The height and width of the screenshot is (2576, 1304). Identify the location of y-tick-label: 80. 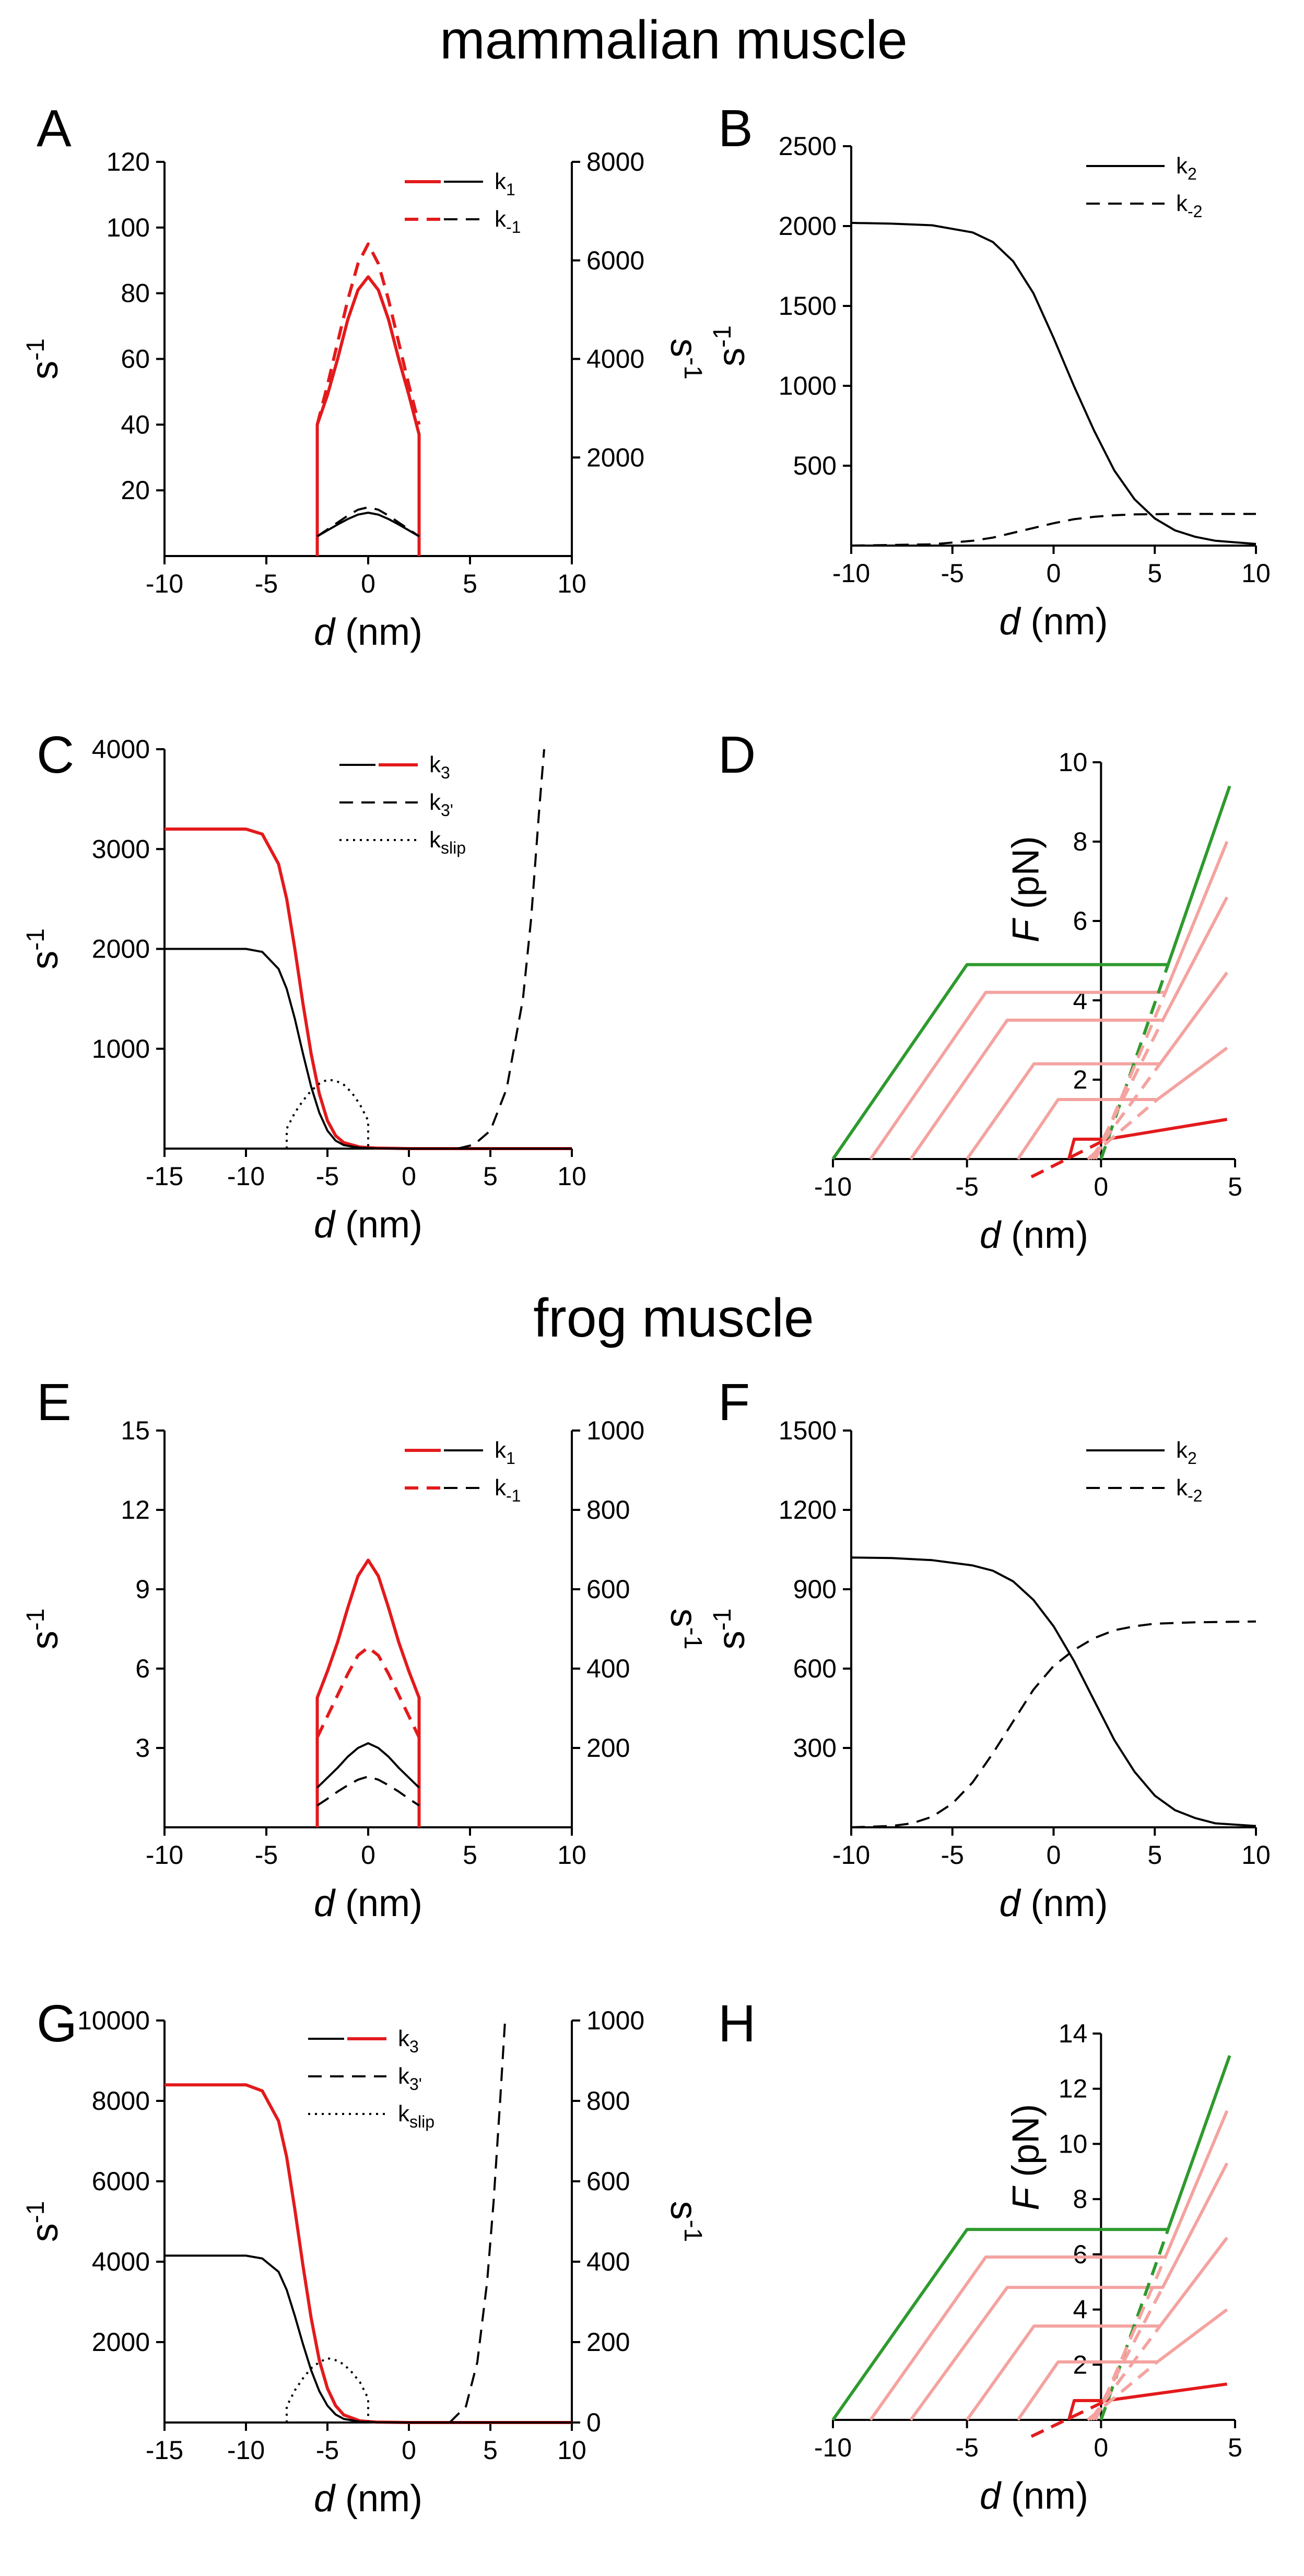
(135, 293).